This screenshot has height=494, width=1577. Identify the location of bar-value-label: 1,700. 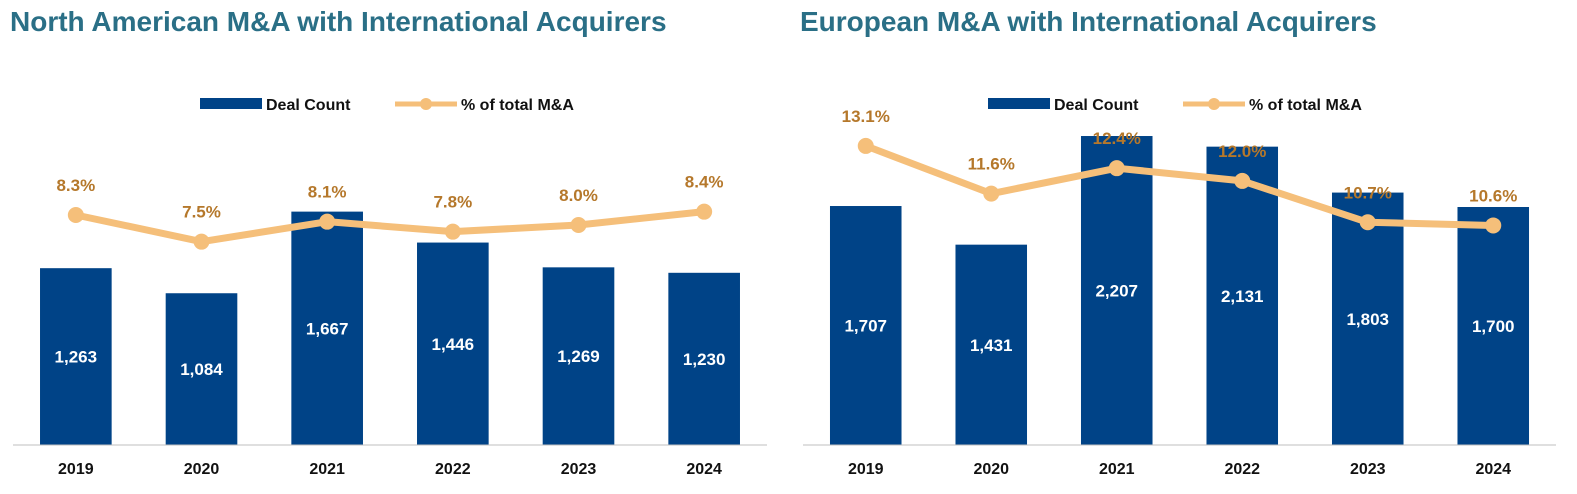
(1493, 326).